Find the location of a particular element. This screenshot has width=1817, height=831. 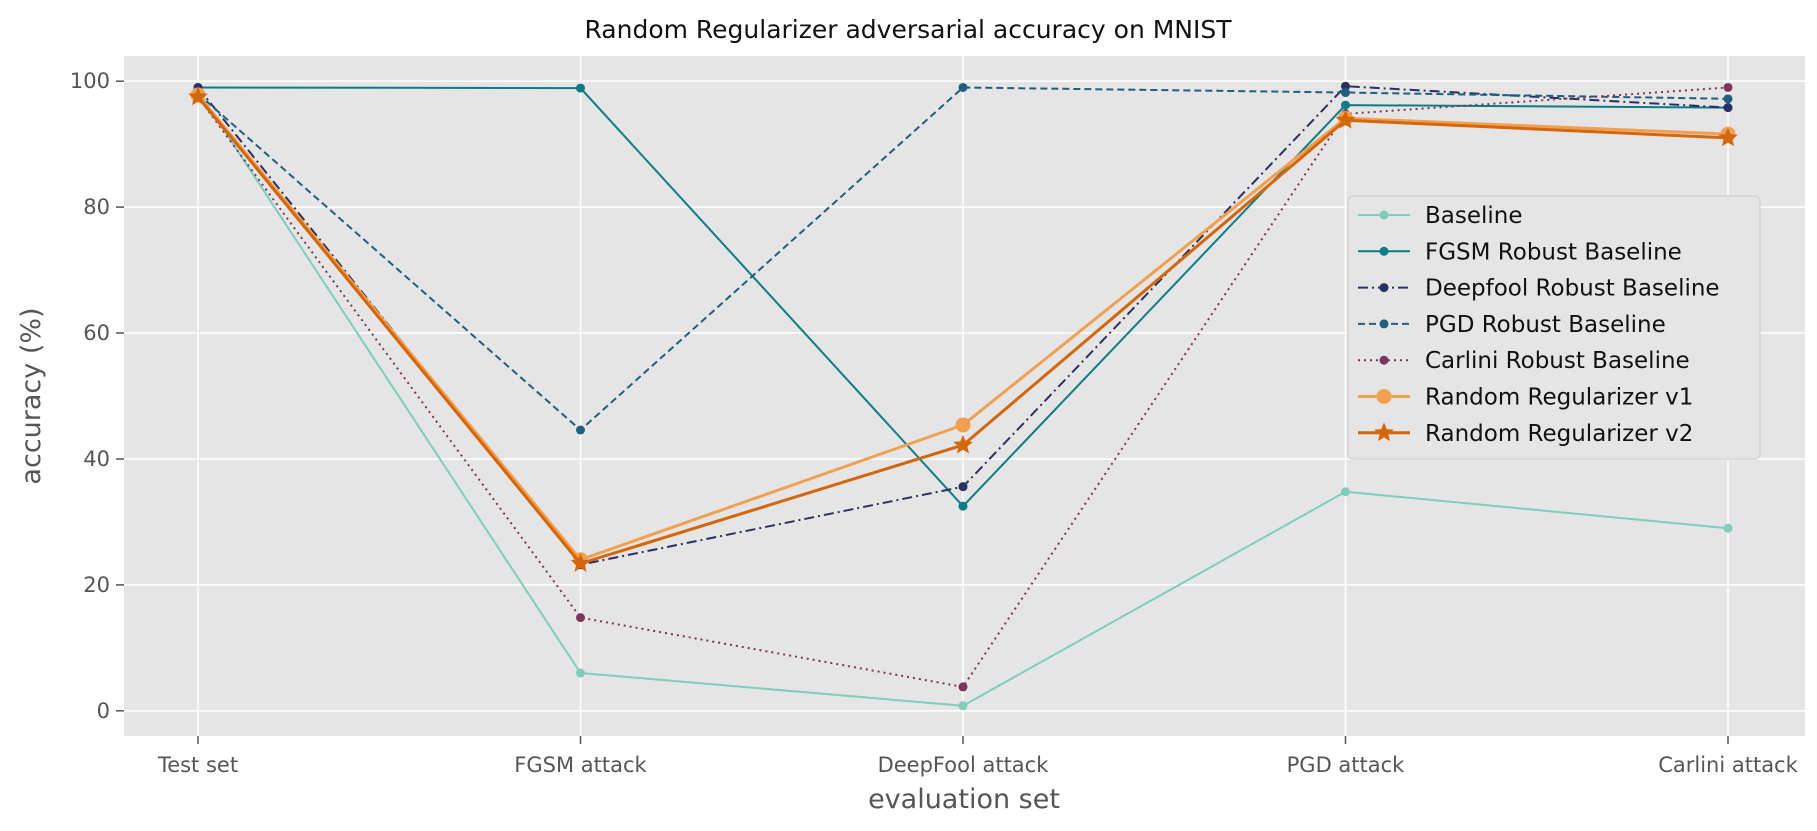

legend-label: Random Regularizer v2 is located at coordinates (1559, 434).